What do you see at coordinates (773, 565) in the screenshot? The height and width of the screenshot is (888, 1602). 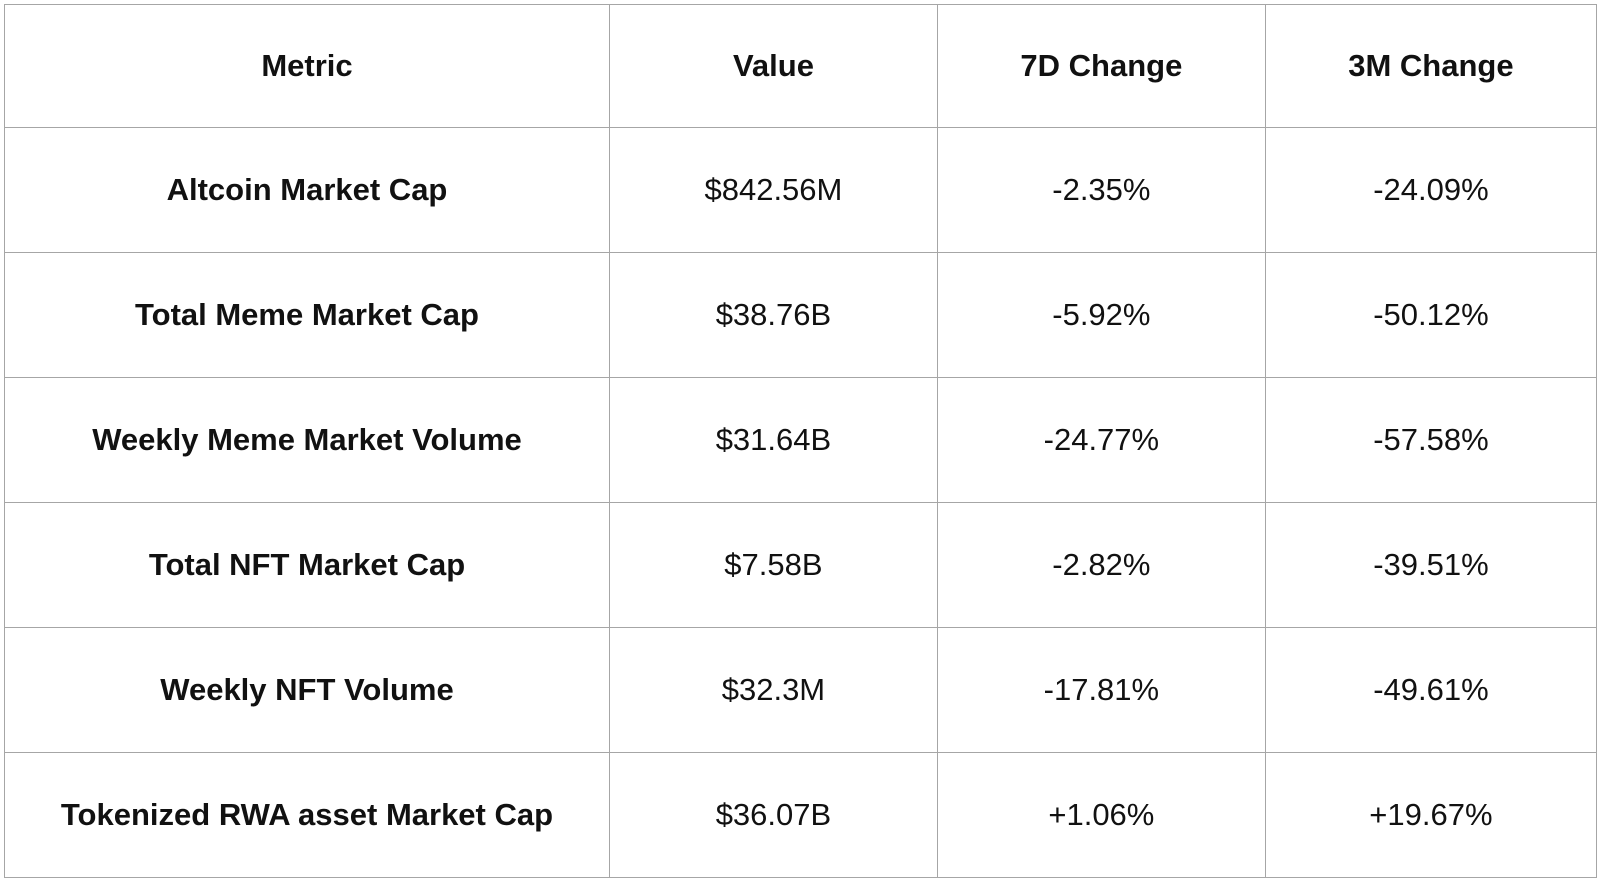 I see `value-cell: $7.58B` at bounding box center [773, 565].